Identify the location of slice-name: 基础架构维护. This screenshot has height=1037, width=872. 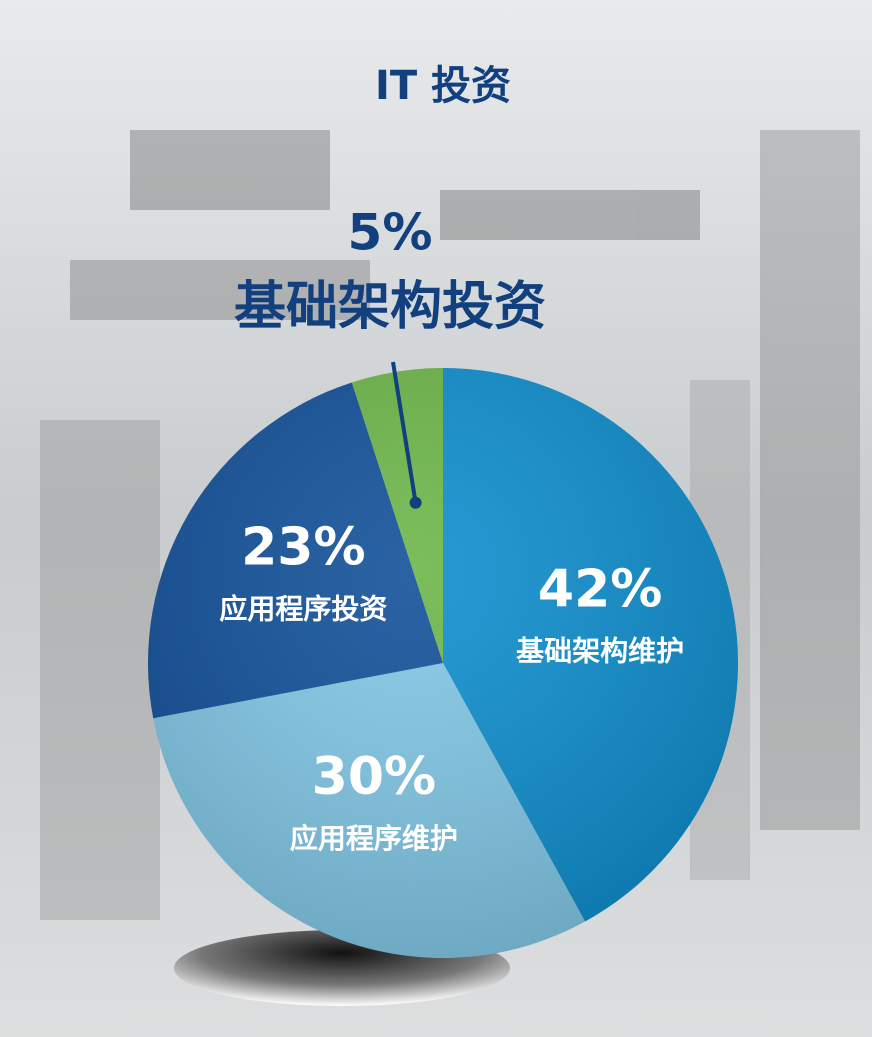
(600, 651).